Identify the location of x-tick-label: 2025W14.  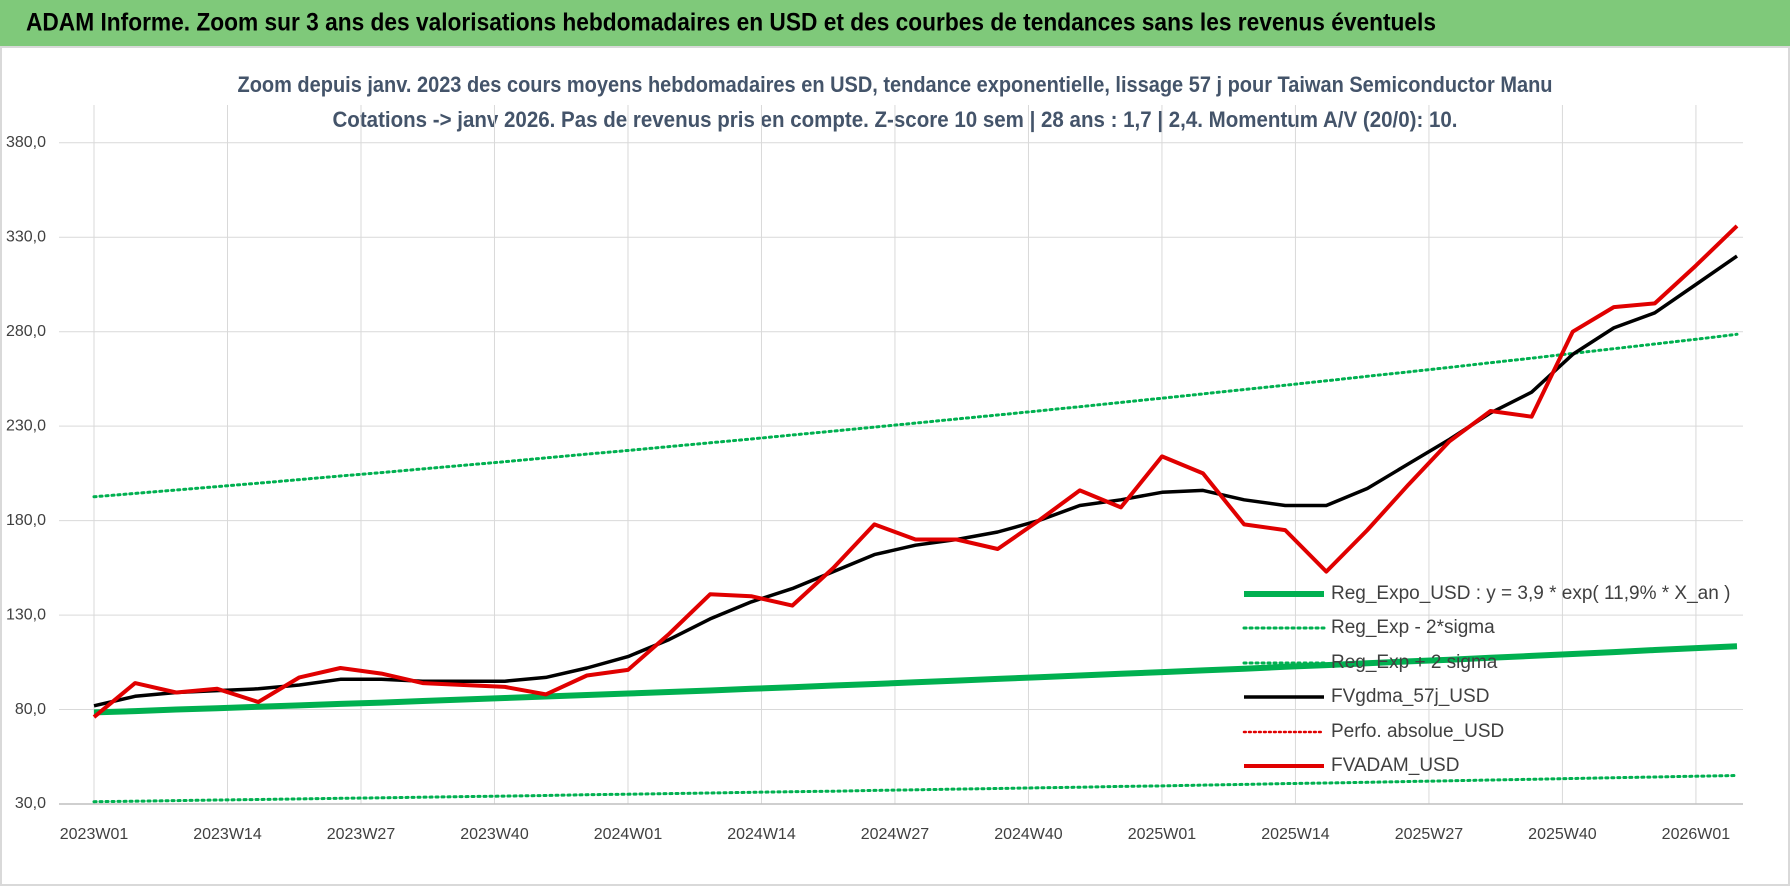
(1295, 834).